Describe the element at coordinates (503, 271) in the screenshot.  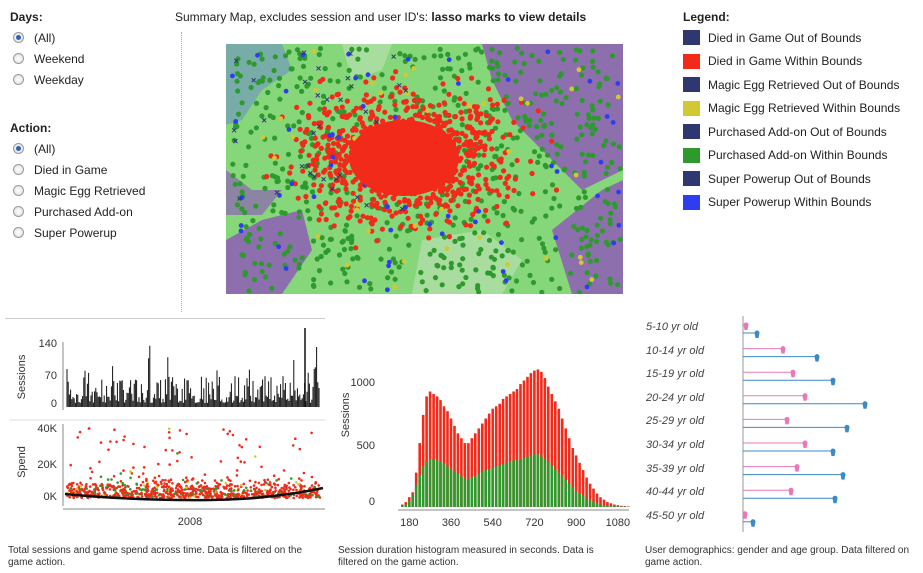
I see `map-mark-powerup` at that location.